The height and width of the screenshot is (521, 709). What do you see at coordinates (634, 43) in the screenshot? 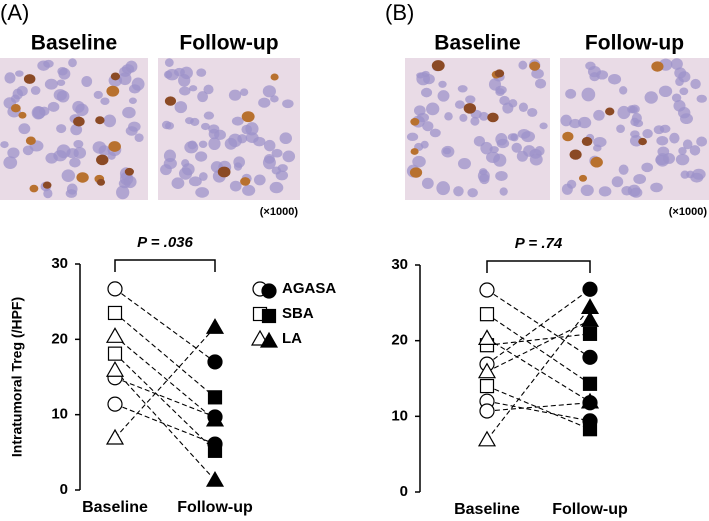
I see `image-label: Follow-up` at bounding box center [634, 43].